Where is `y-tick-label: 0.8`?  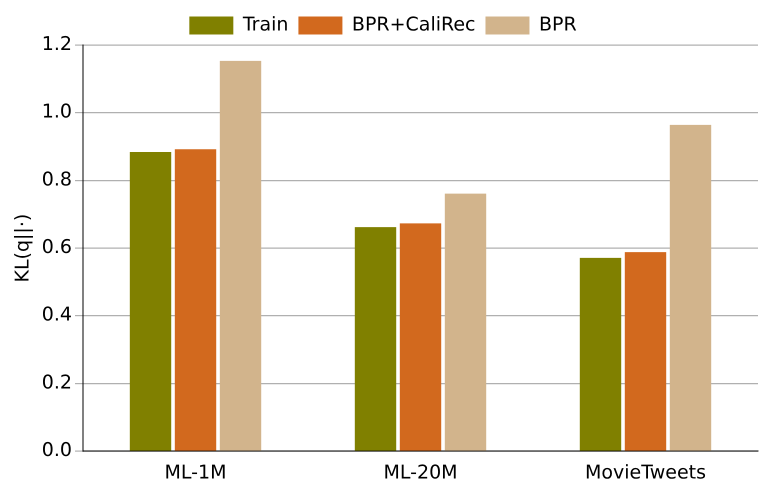 y-tick-label: 0.8 is located at coordinates (57, 179).